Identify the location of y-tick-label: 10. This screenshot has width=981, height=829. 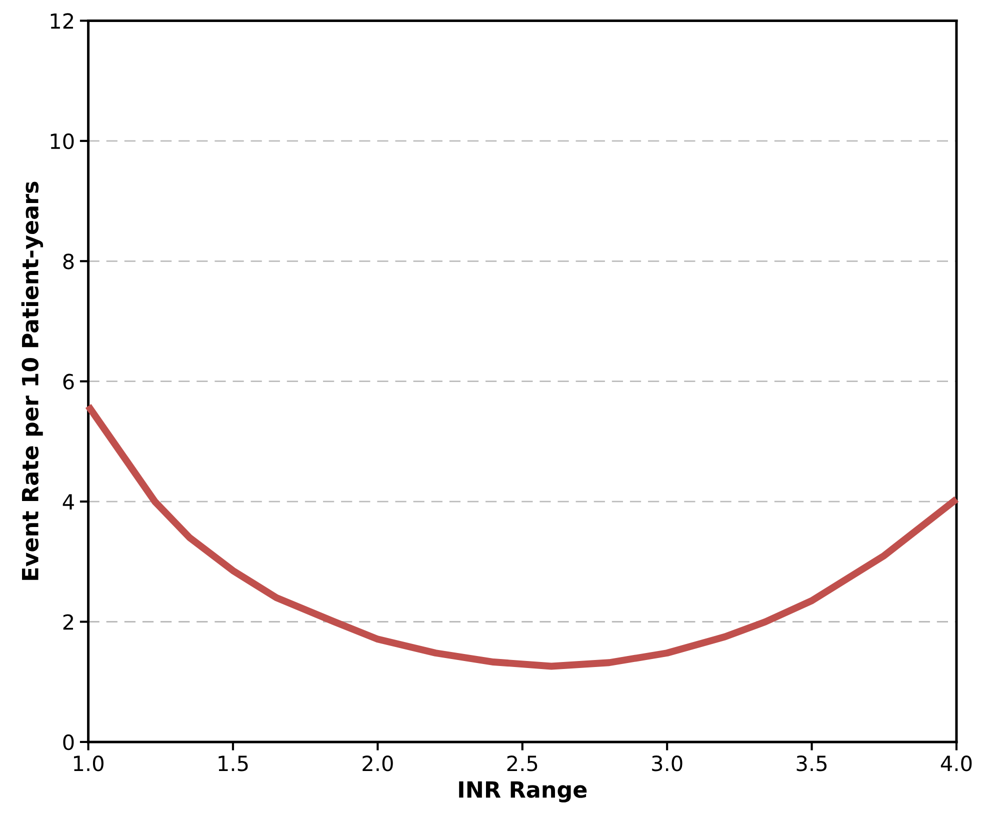
(62, 141).